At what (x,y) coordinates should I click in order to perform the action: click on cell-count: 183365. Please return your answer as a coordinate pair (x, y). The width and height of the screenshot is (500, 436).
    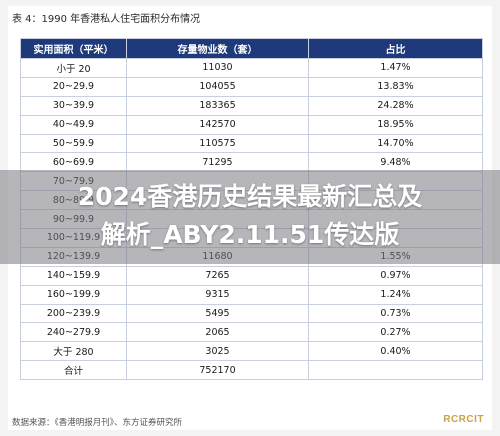
    Looking at the image, I should click on (217, 105).